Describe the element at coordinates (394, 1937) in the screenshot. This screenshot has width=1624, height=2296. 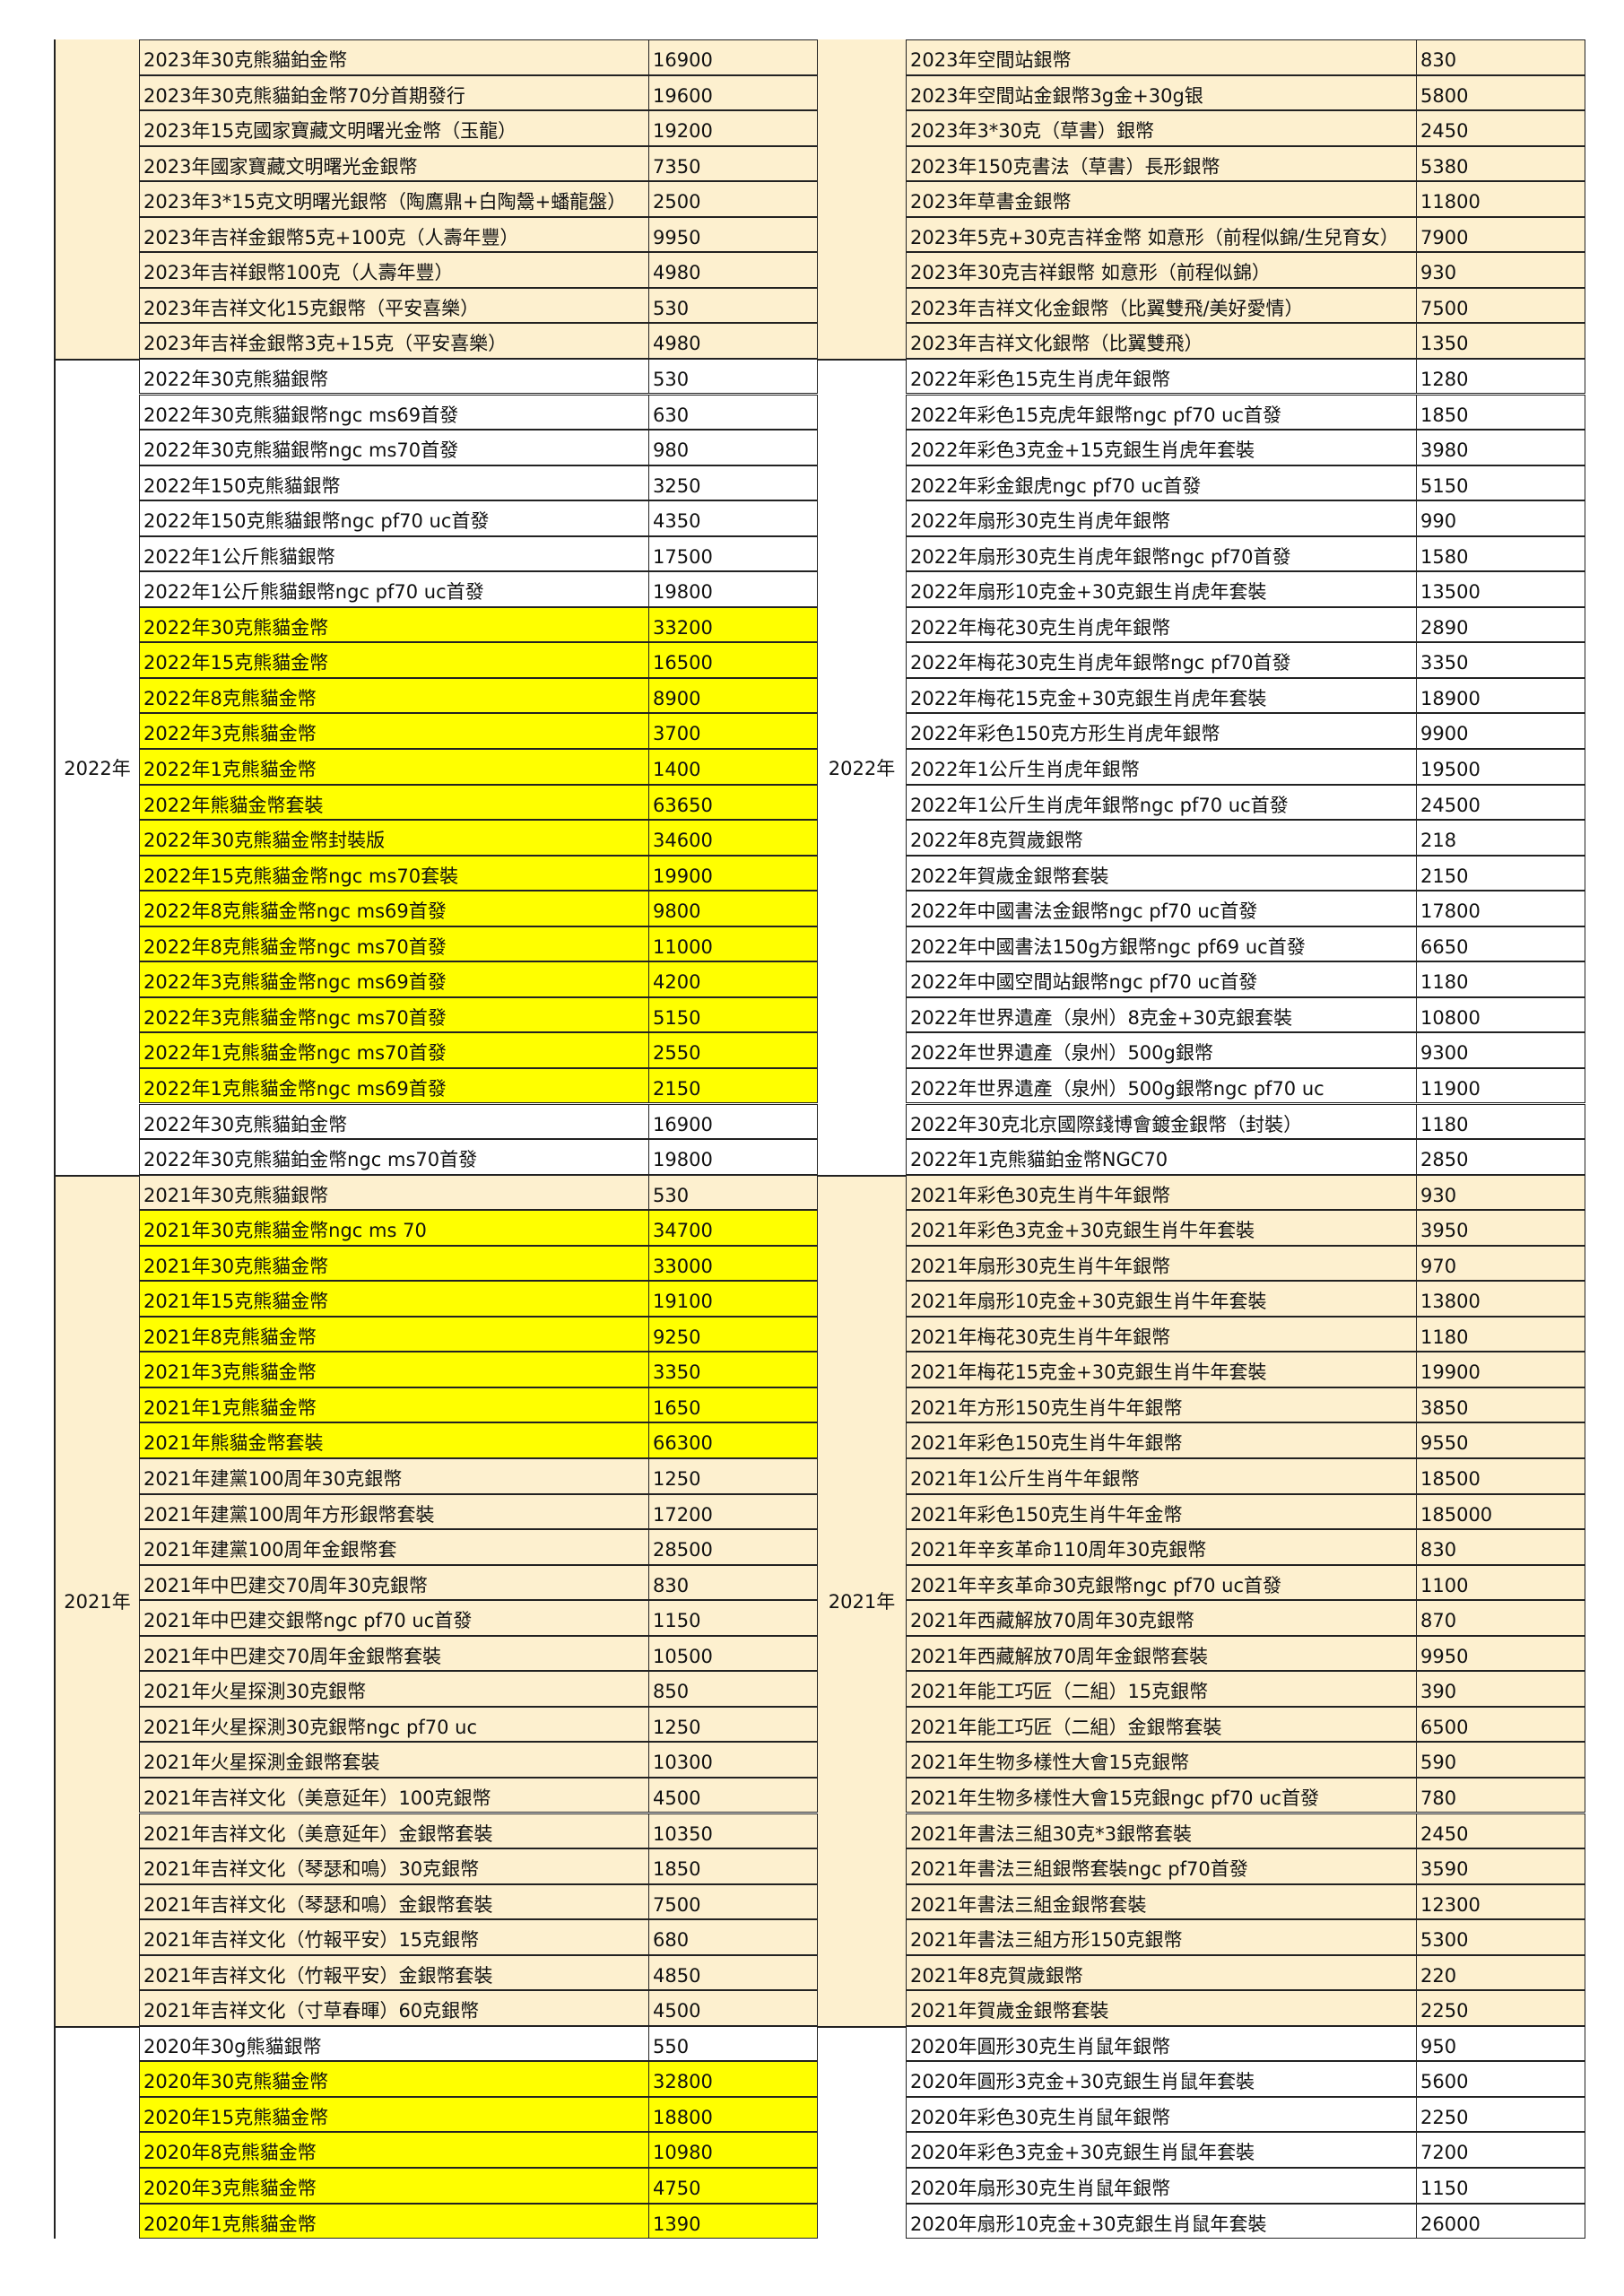
I see `item-name-cell: 2021年吉祥文化（竹報平安）15克銀幣` at that location.